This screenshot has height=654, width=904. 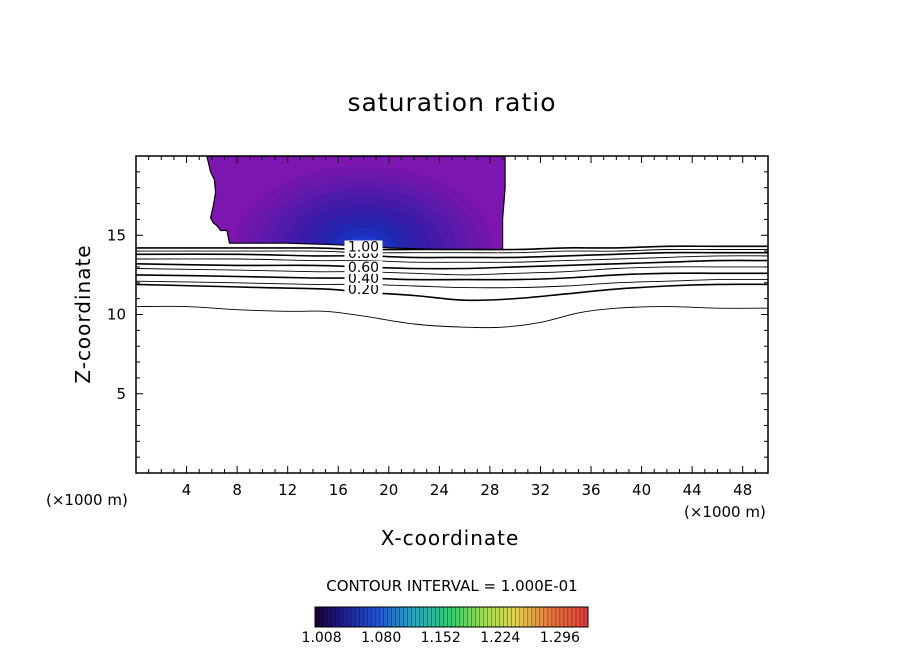 I want to click on x-tick-label: 40, so click(x=641, y=490).